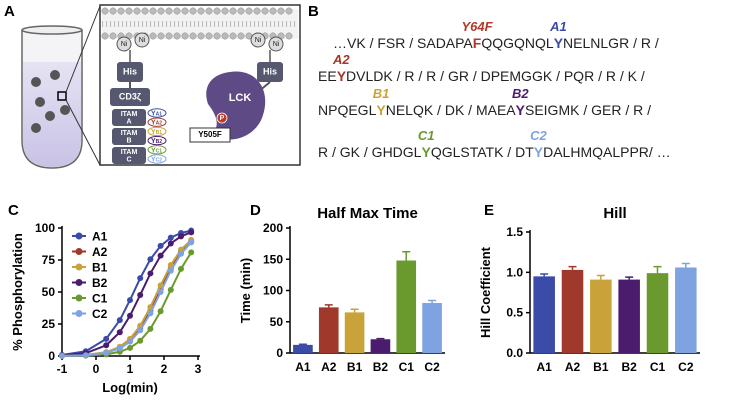 This screenshot has height=401, width=736. Describe the element at coordinates (17, 292) in the screenshot. I see `y-axis-label: % Phosphorylation` at that location.